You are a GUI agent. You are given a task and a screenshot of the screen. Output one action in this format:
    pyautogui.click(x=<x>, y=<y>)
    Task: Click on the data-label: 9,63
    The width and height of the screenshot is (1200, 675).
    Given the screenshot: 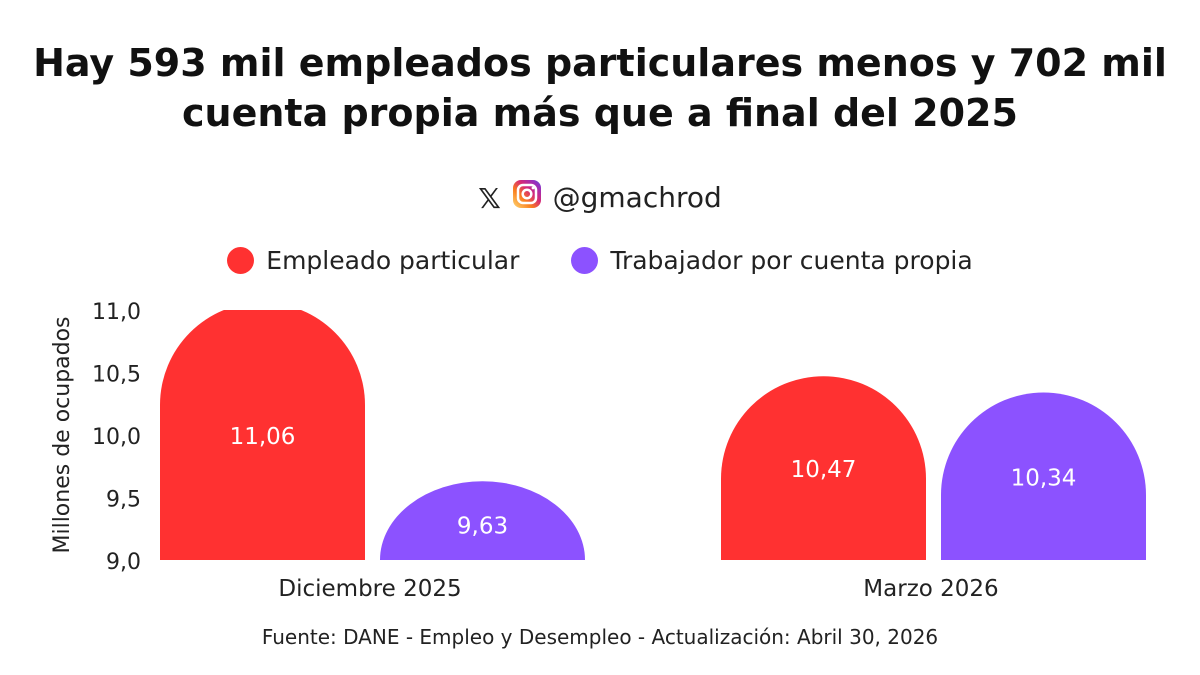 What is the action you would take?
    pyautogui.click(x=482, y=527)
    